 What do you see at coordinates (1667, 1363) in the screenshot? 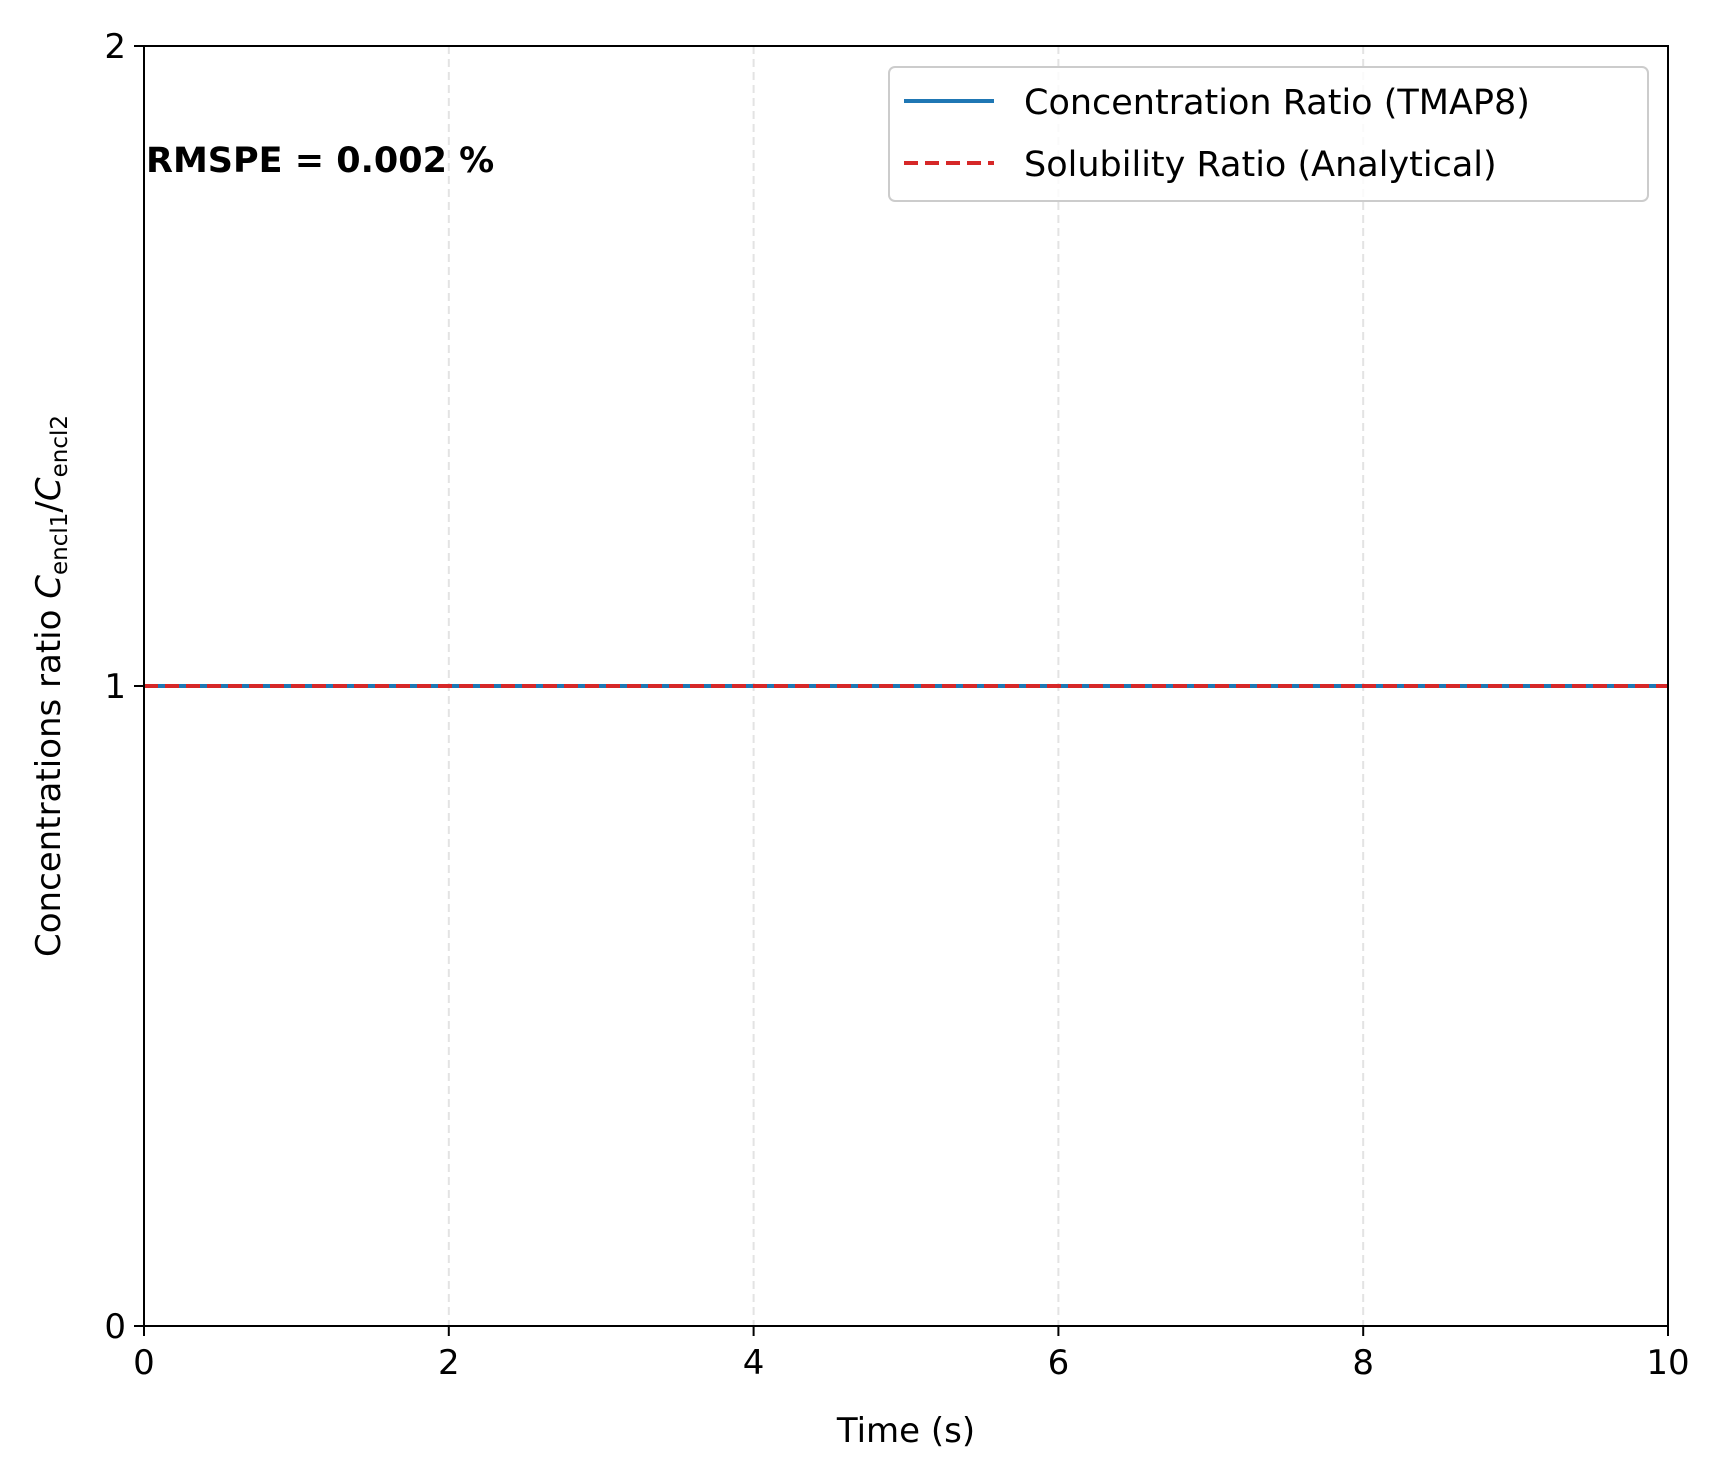
I see `x-tick-label: 10` at bounding box center [1667, 1363].